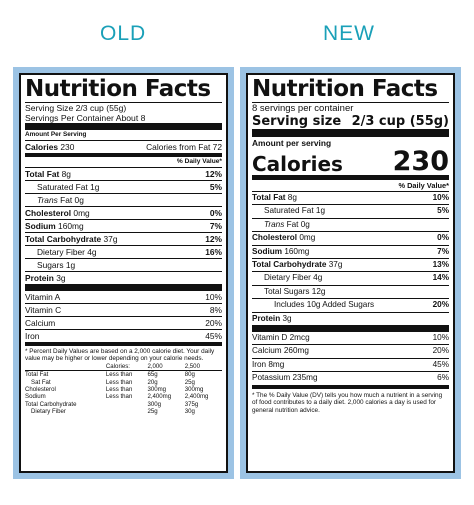 This screenshot has height=505, width=474. I want to click on old-calories-row: Calories 230 Calories from Fat 72, so click(123, 146).